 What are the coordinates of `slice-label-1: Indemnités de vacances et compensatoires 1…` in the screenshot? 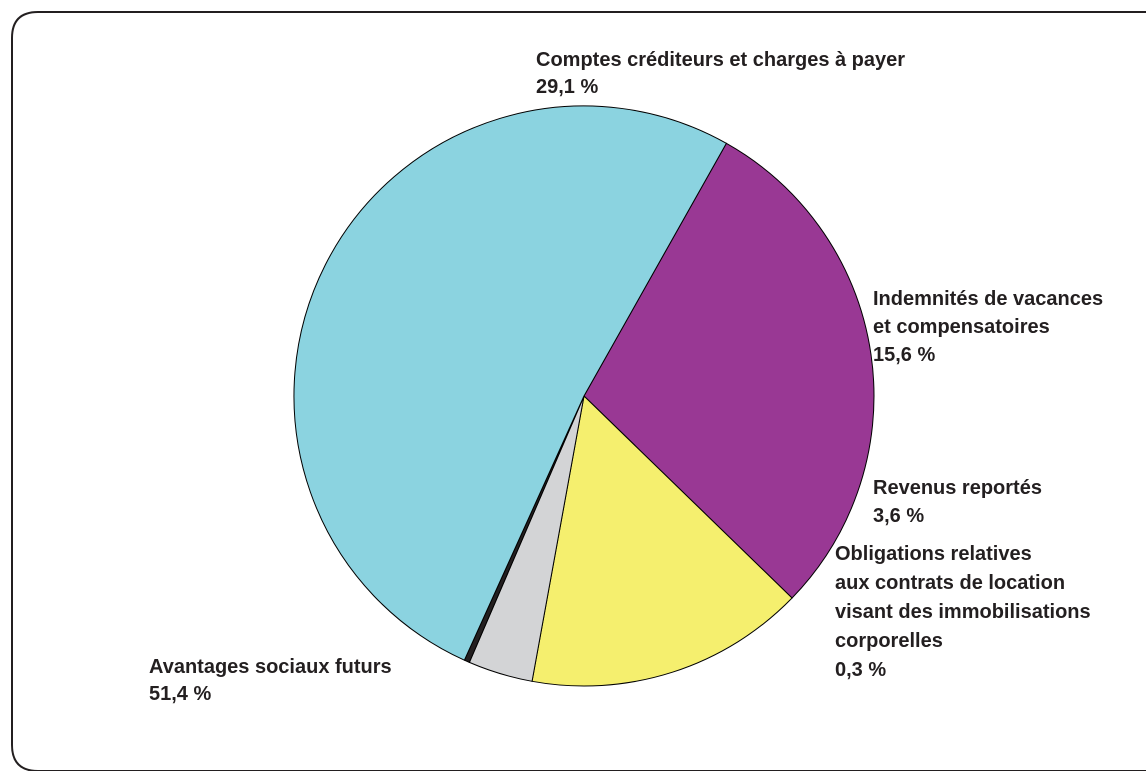 It's located at (988, 327).